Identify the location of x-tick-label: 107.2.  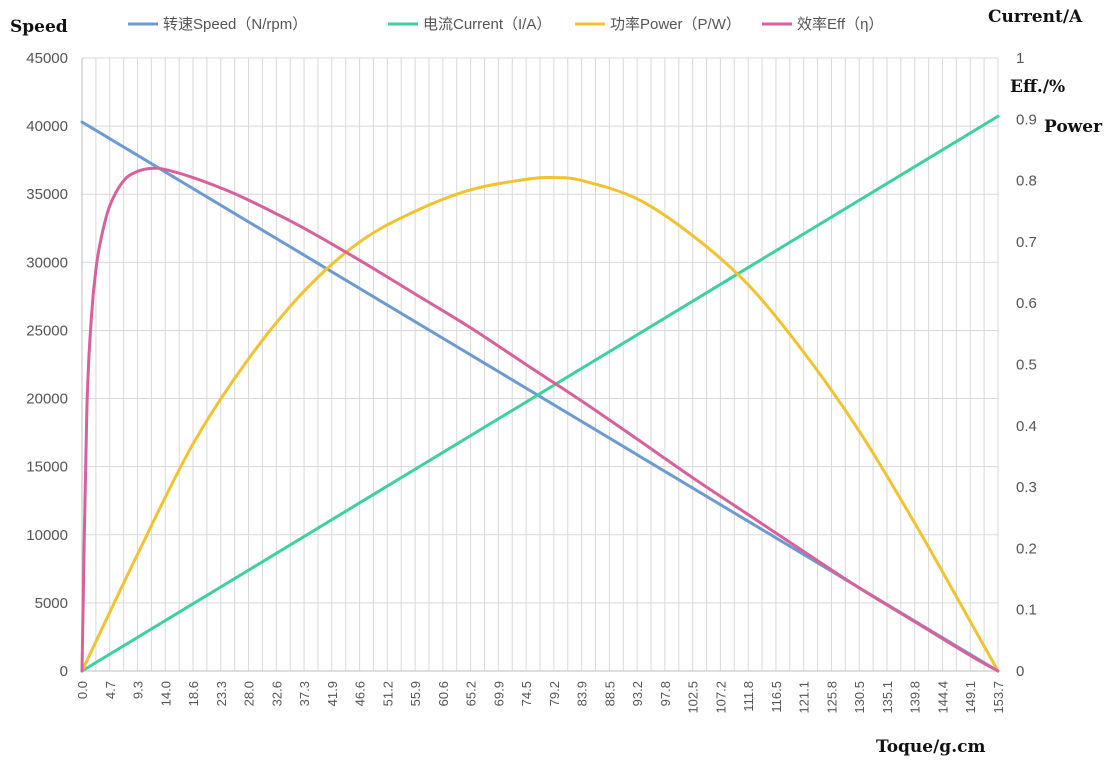
(720, 697).